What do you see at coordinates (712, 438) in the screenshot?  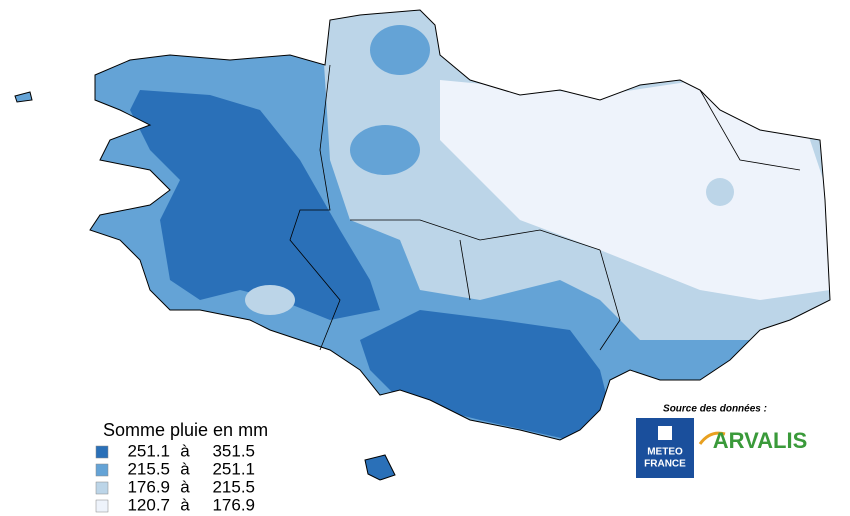 I see `arvalis-swoosh` at bounding box center [712, 438].